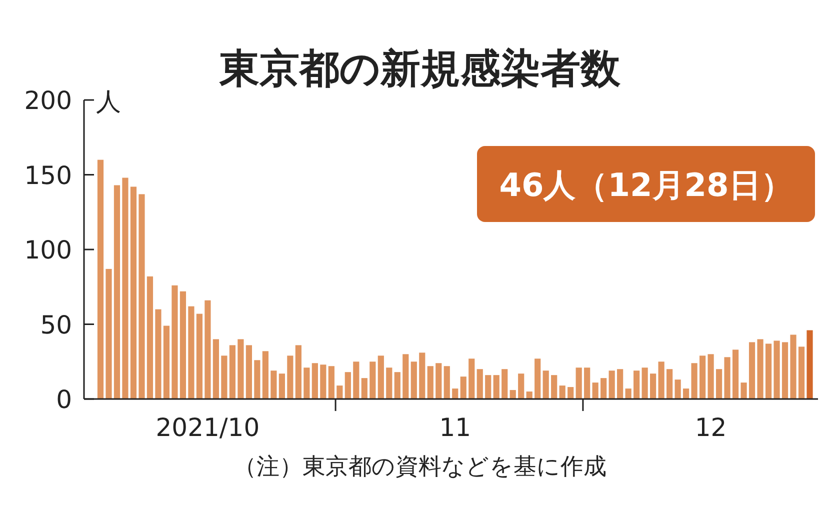 The height and width of the screenshot is (519, 838). Describe the element at coordinates (48, 100) in the screenshot. I see `y-tick-label: 200` at that location.